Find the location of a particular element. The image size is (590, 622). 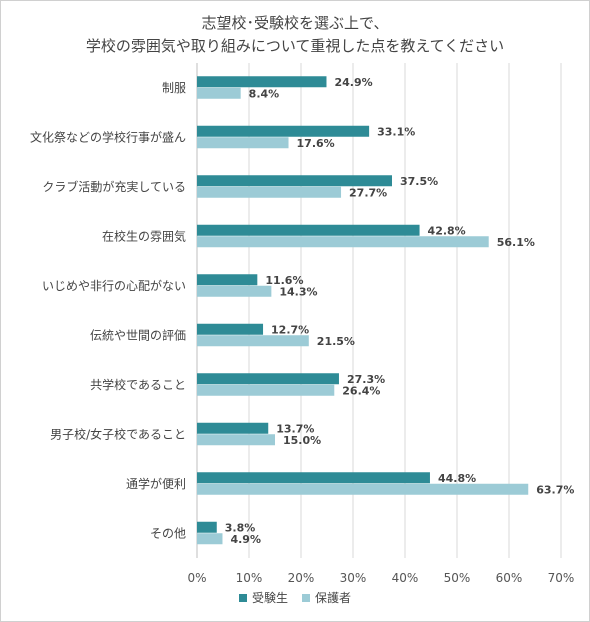

category-label: 在校生の雰囲気 is located at coordinates (144, 235).